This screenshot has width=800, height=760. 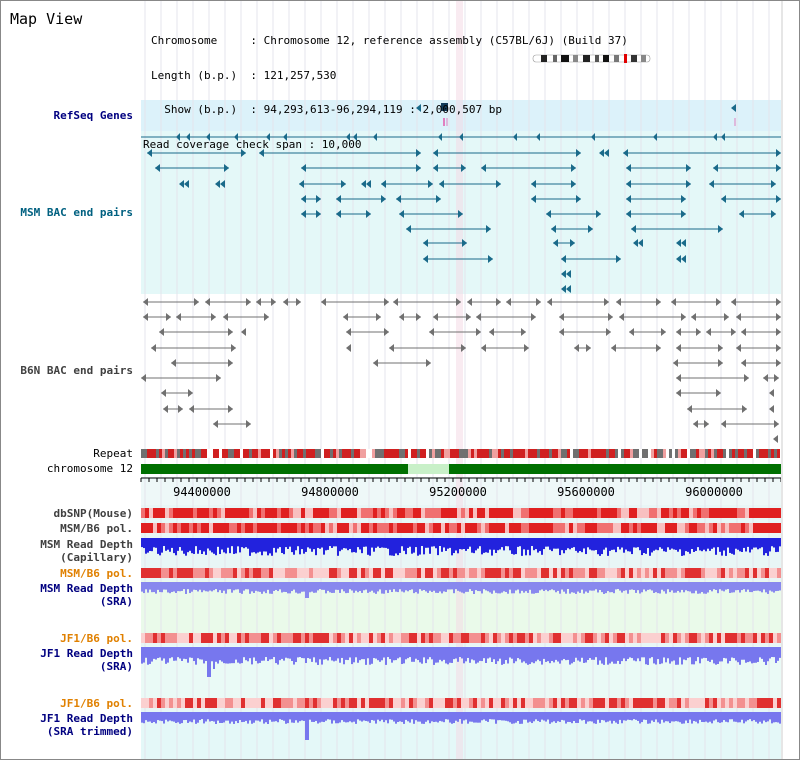 What do you see at coordinates (86, 718) in the screenshot?
I see `track-label-jf1-depth-trim: JF1 Read Depth` at bounding box center [86, 718].